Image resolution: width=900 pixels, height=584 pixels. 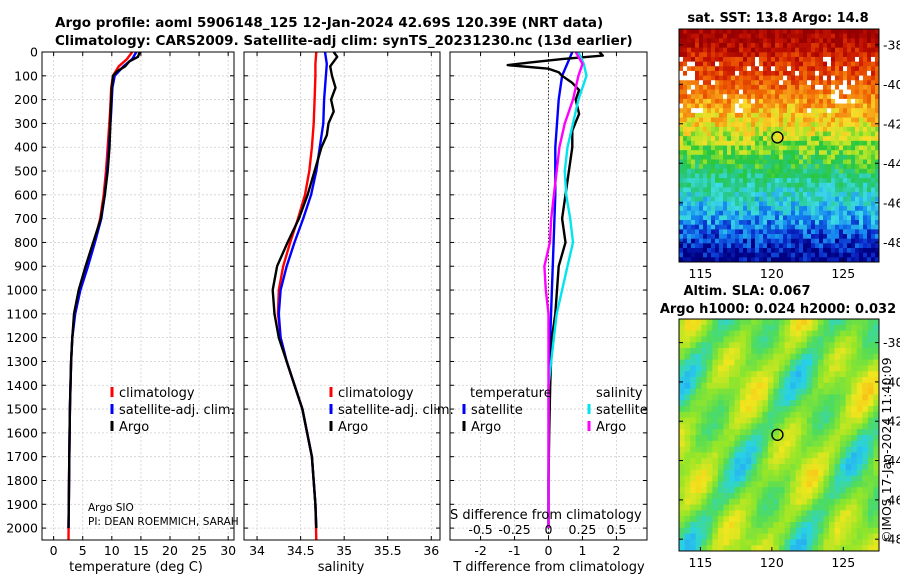 What do you see at coordinates (136, 567) in the screenshot?
I see `temperature-xlabel: temperature (deg C)` at bounding box center [136, 567].